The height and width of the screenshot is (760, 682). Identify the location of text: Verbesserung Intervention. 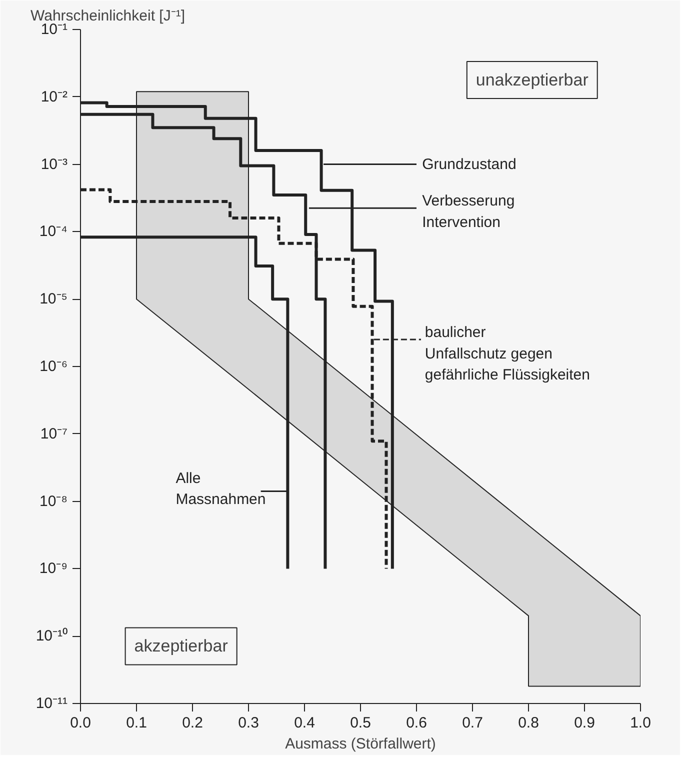
(468, 211).